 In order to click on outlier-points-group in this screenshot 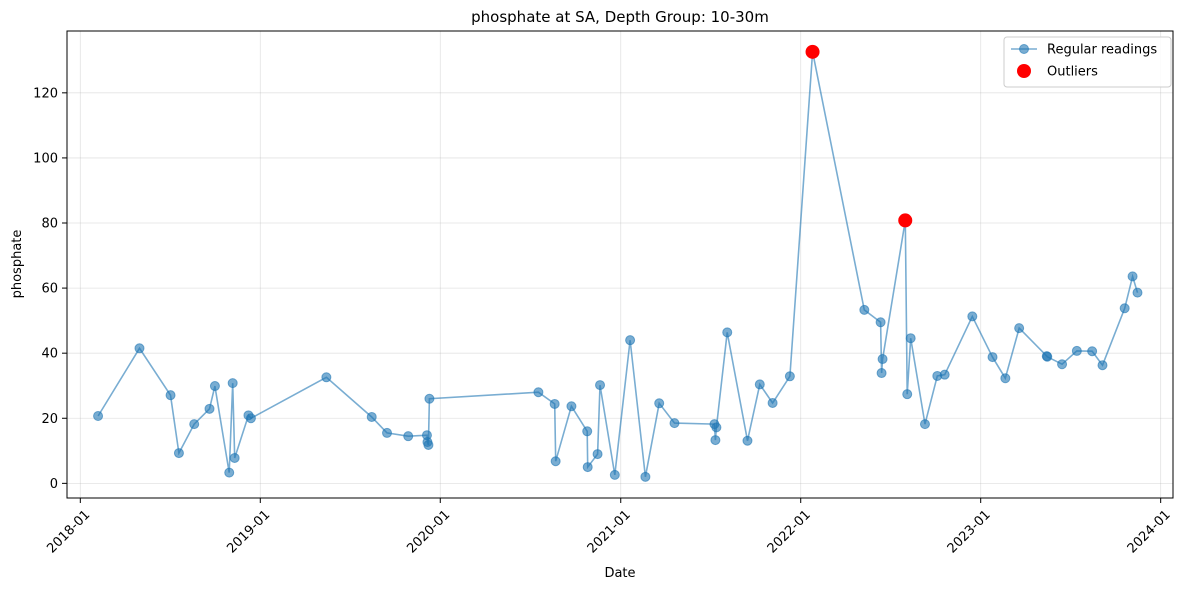, I will do `click(859, 136)`.